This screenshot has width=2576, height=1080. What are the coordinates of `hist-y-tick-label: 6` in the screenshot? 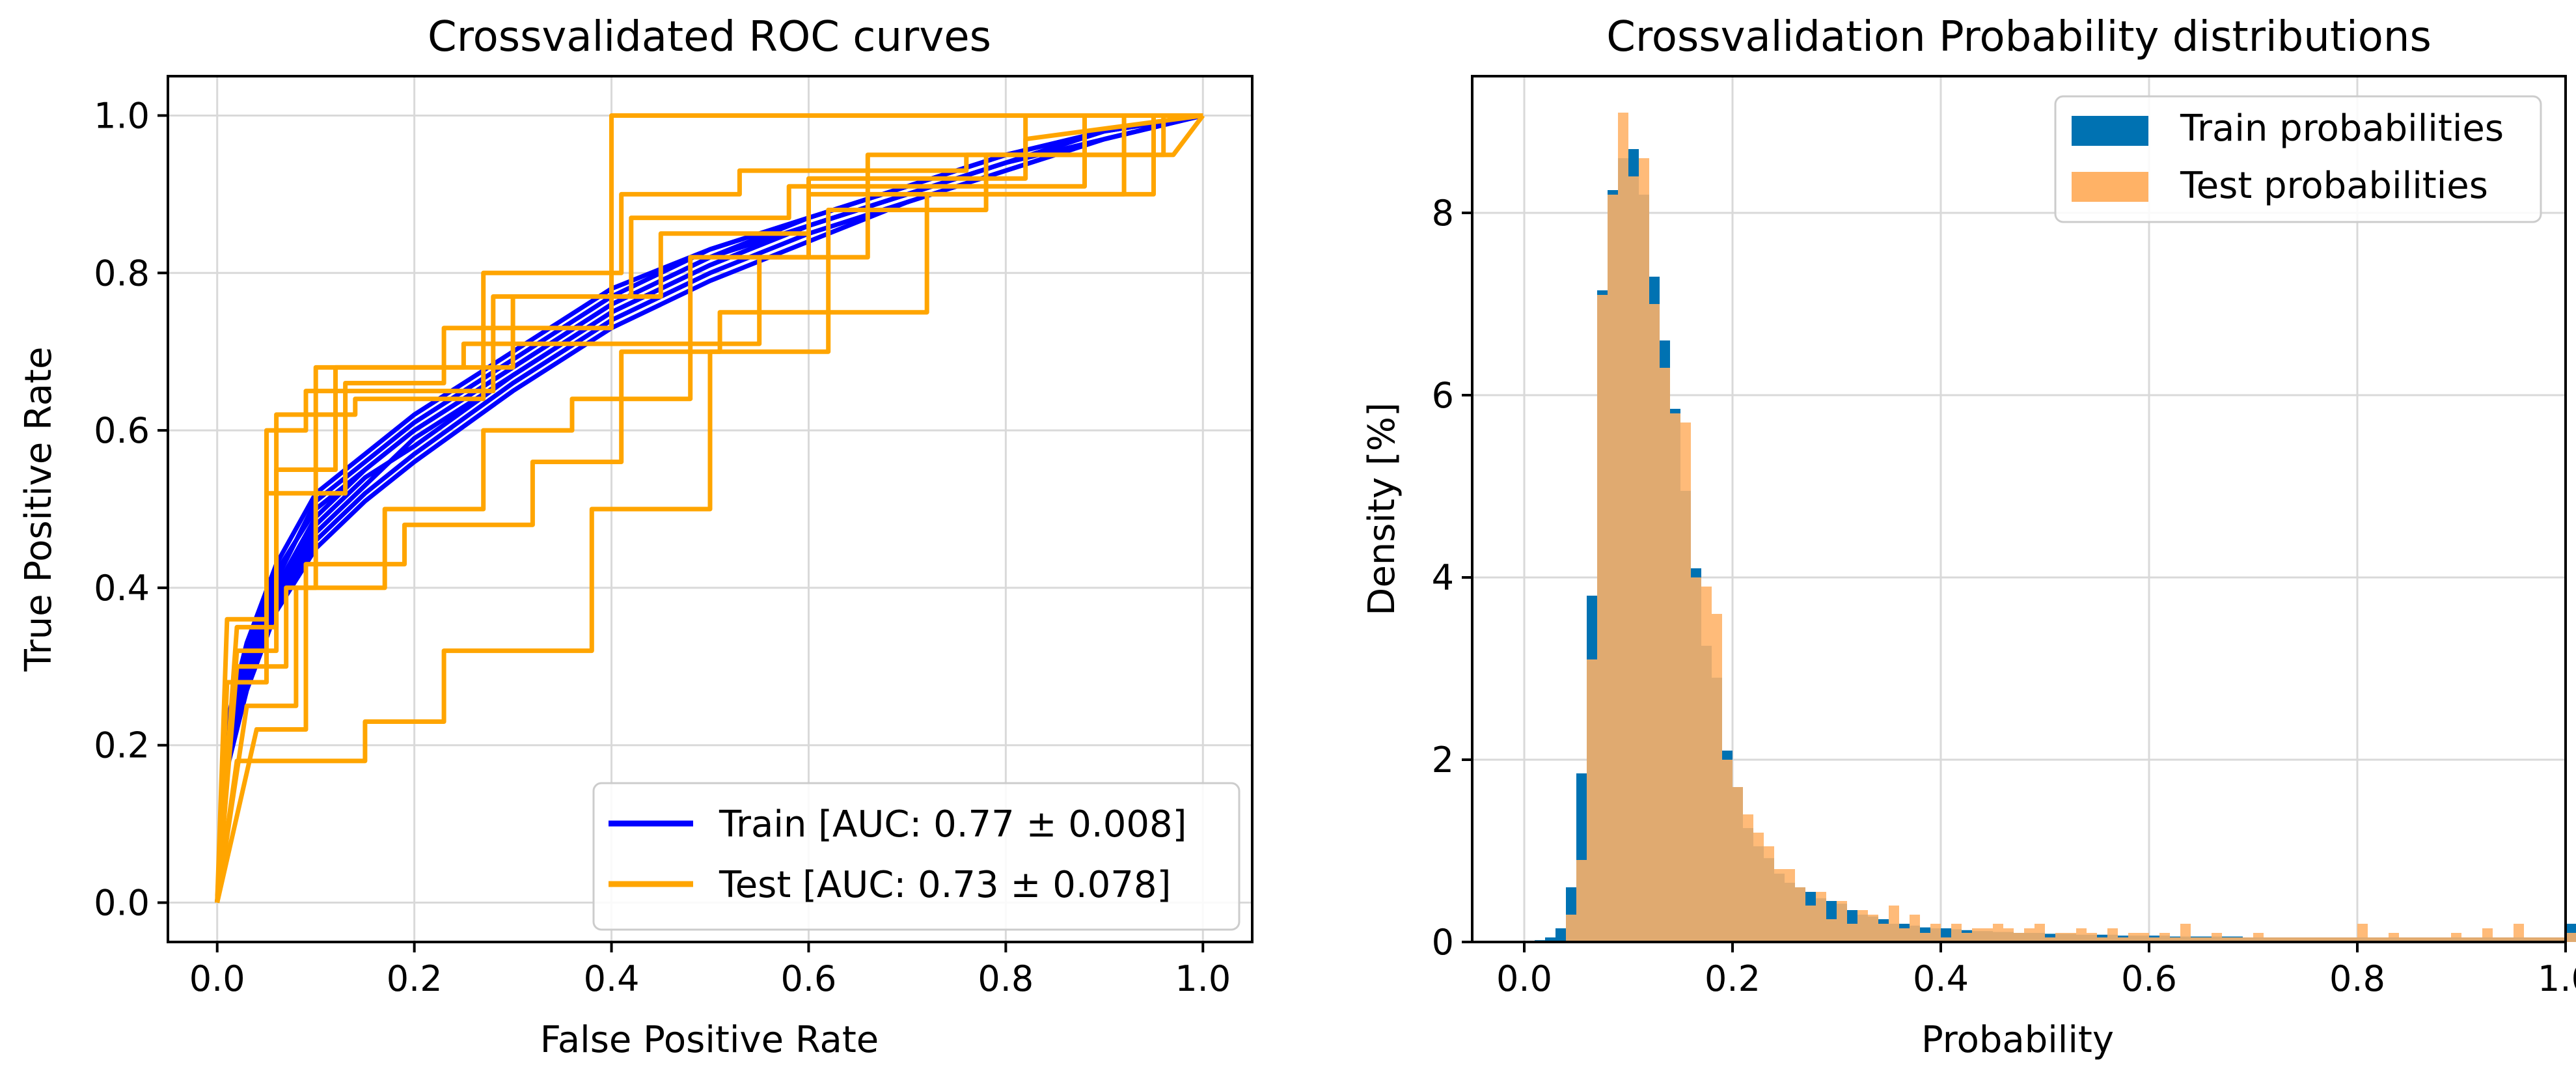 It's located at (1443, 395).